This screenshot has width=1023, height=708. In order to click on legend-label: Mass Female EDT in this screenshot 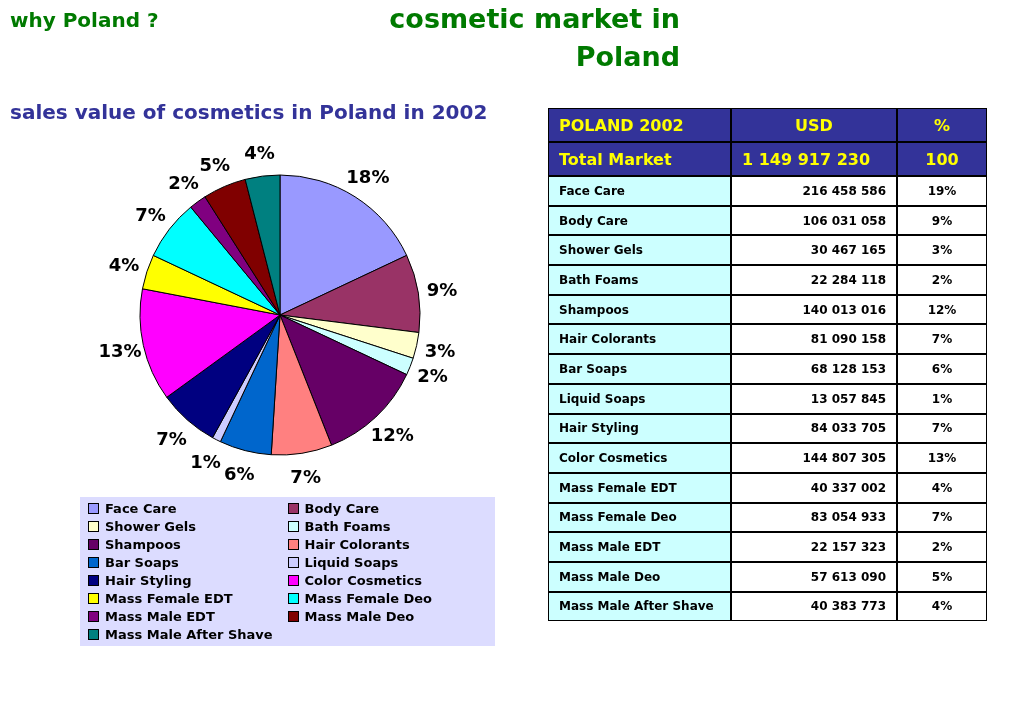, I will do `click(169, 598)`.